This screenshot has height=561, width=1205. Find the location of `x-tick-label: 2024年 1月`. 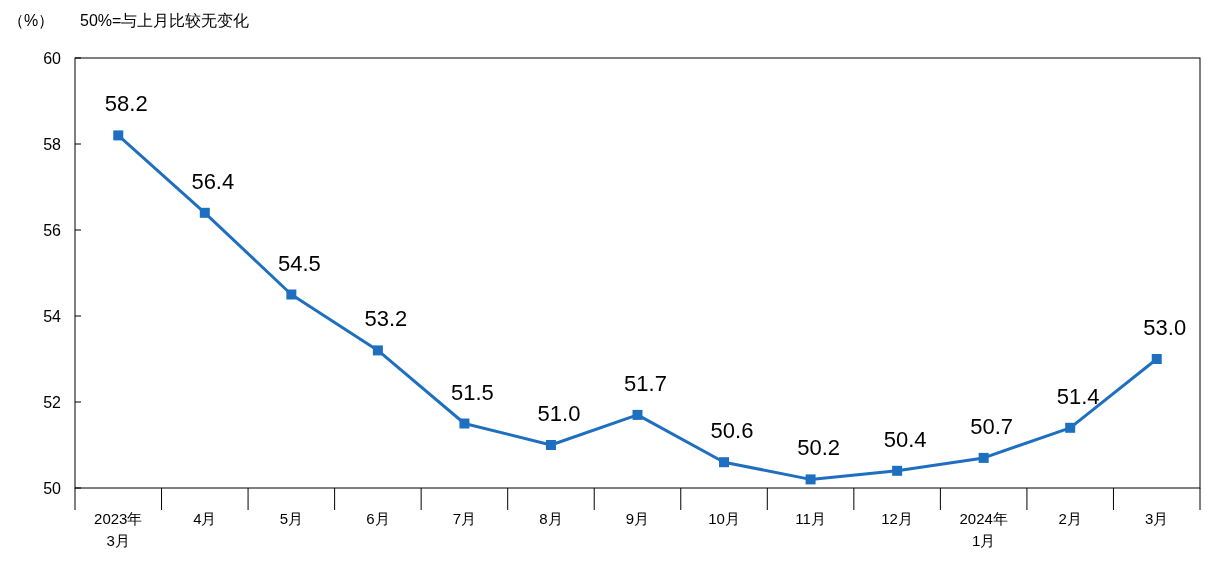

x-tick-label: 2024年 1月 is located at coordinates (983, 529).